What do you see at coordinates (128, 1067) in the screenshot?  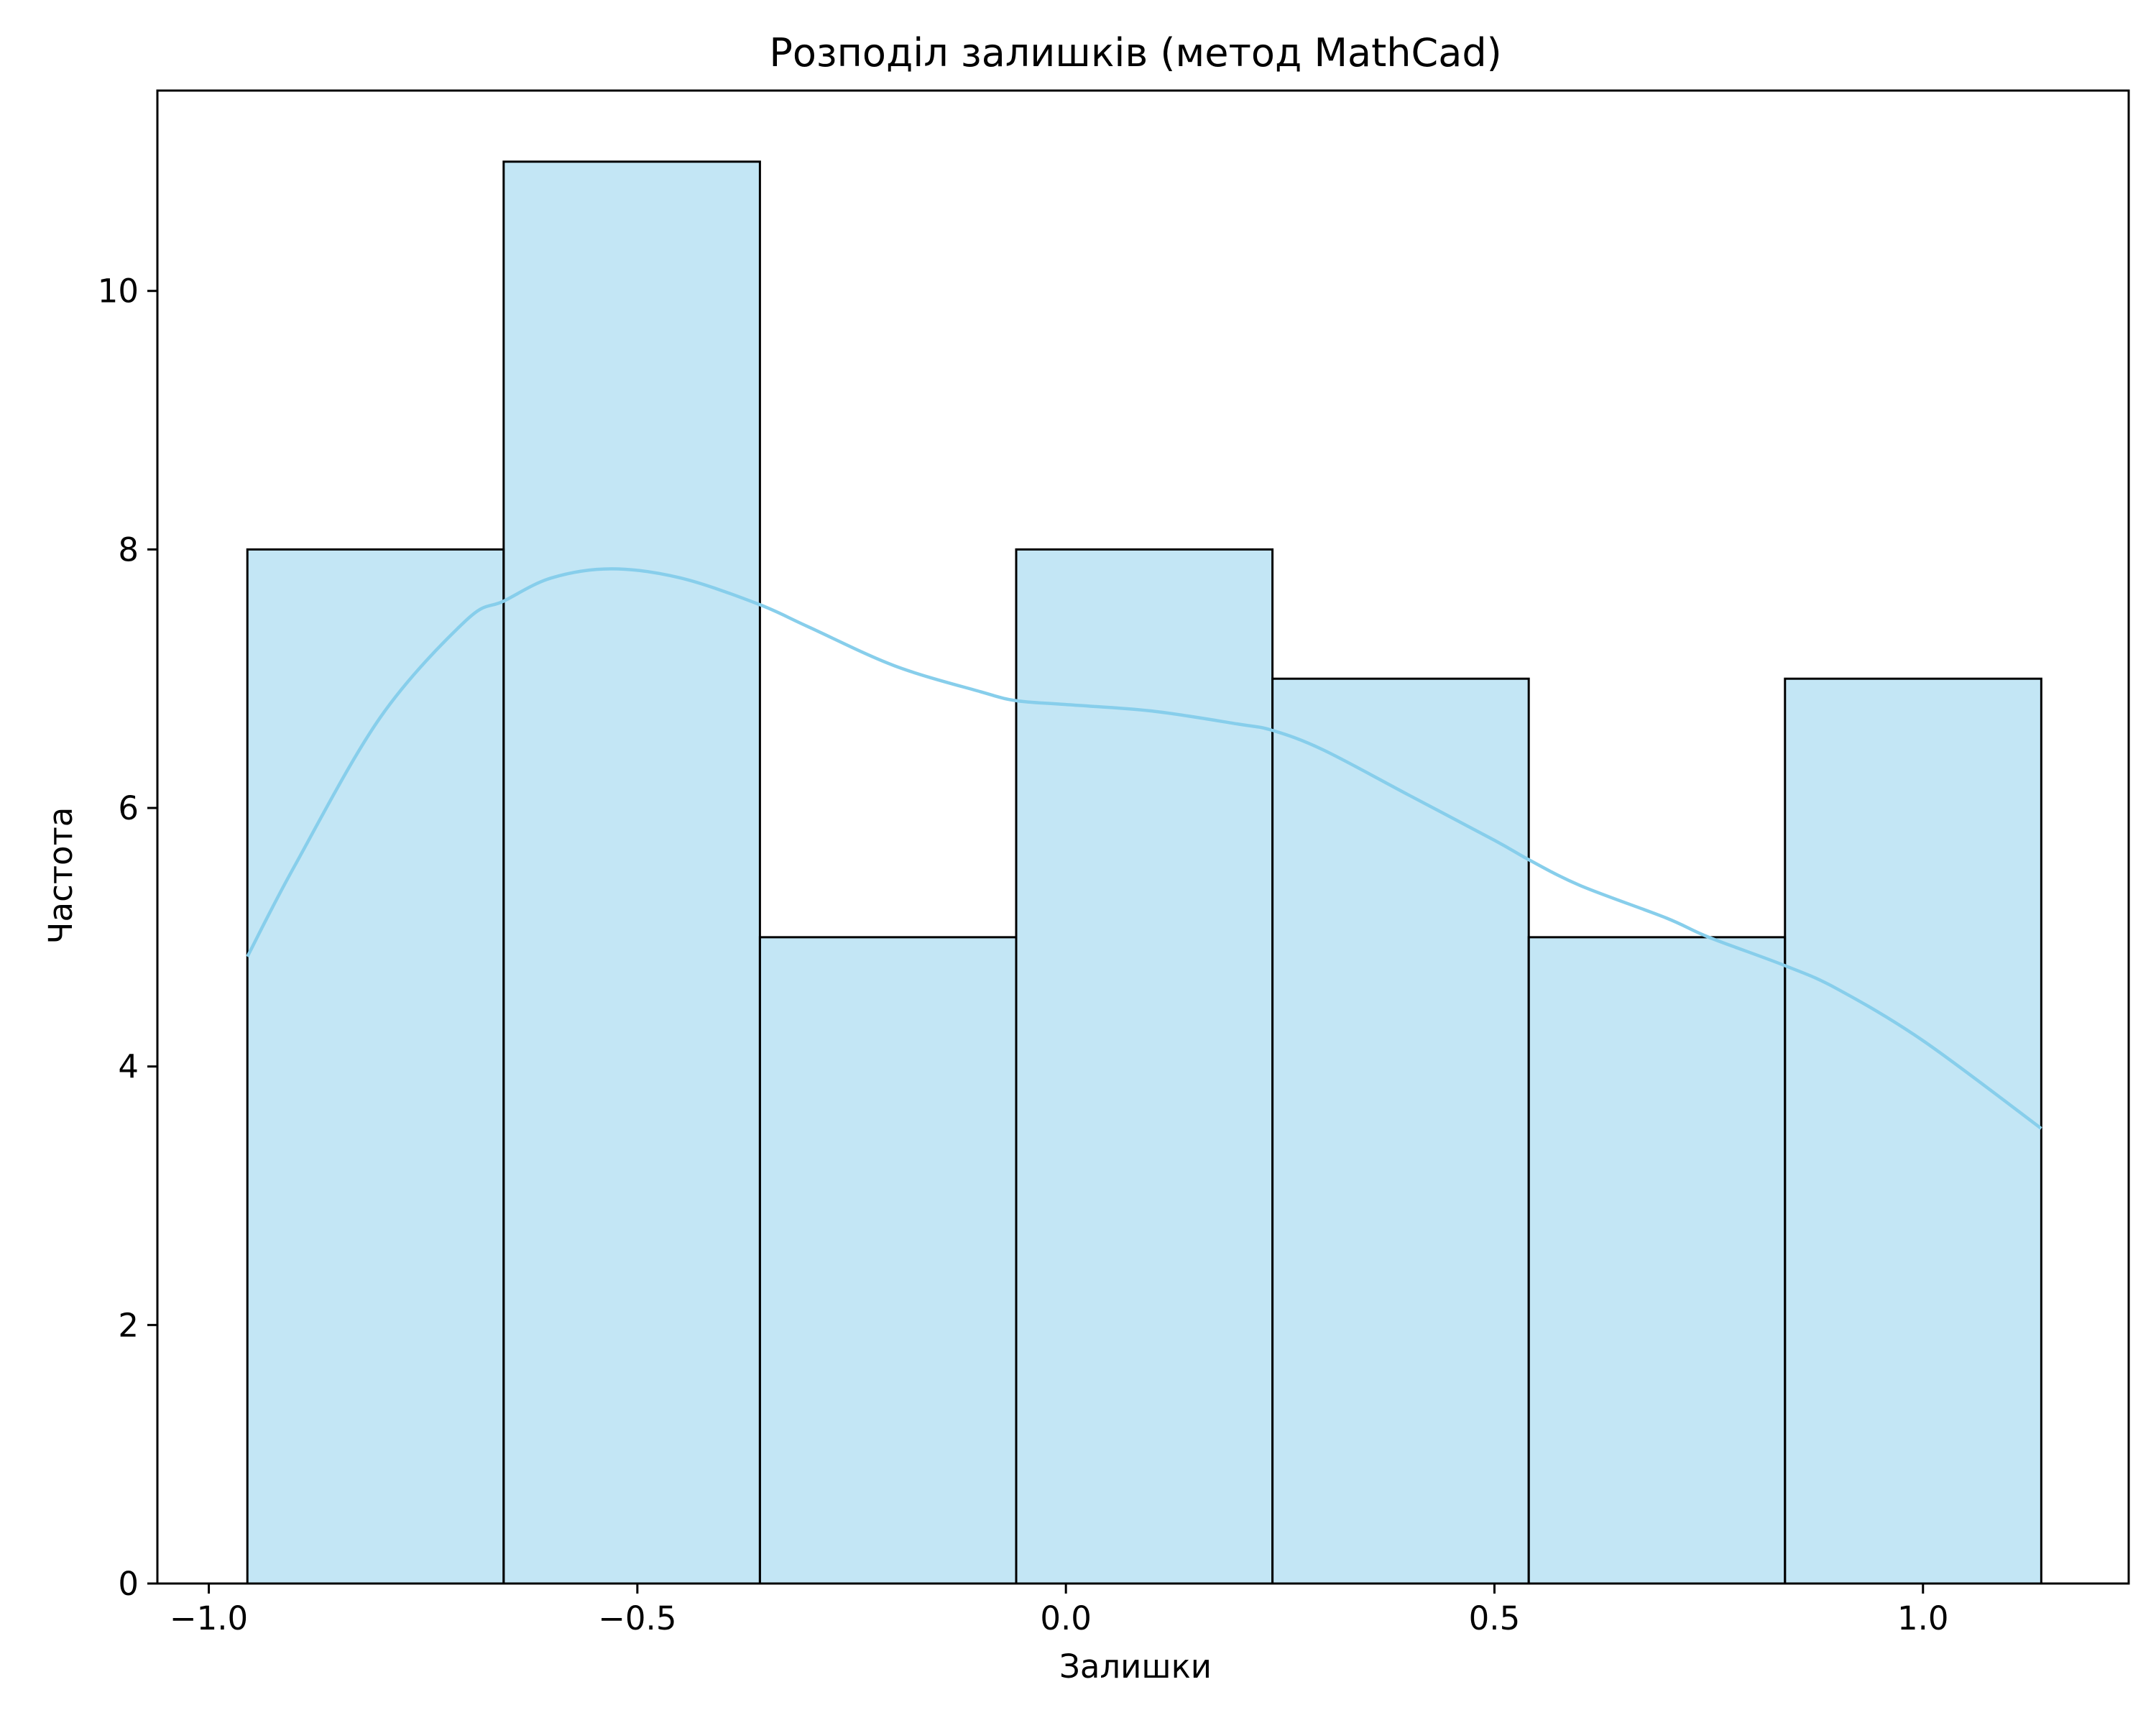 I see `y-tick-label: 4` at bounding box center [128, 1067].